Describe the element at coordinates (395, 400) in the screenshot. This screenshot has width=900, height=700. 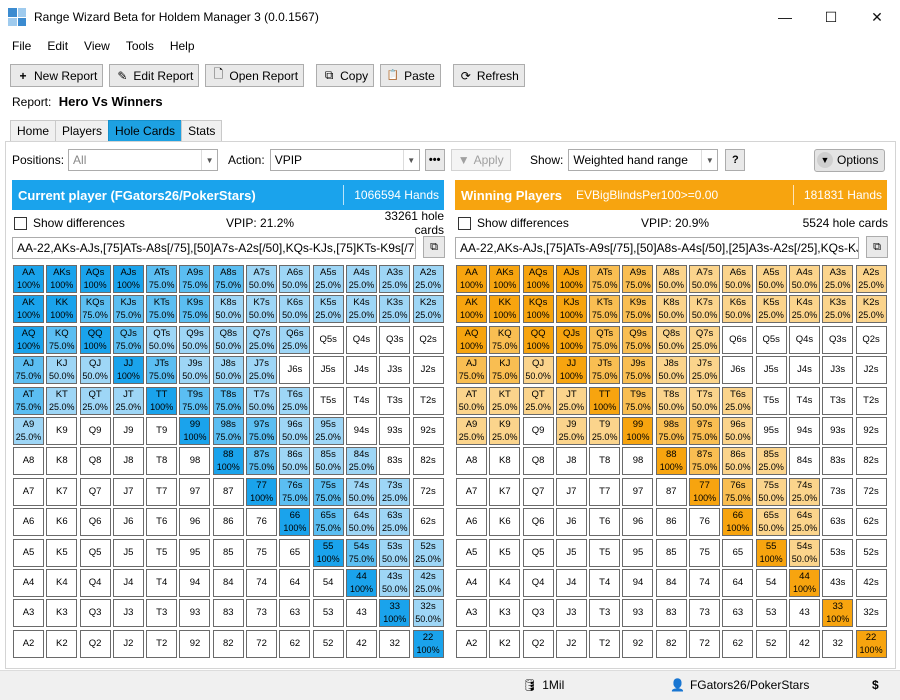
I see `left-hand-cell: T3s` at that location.